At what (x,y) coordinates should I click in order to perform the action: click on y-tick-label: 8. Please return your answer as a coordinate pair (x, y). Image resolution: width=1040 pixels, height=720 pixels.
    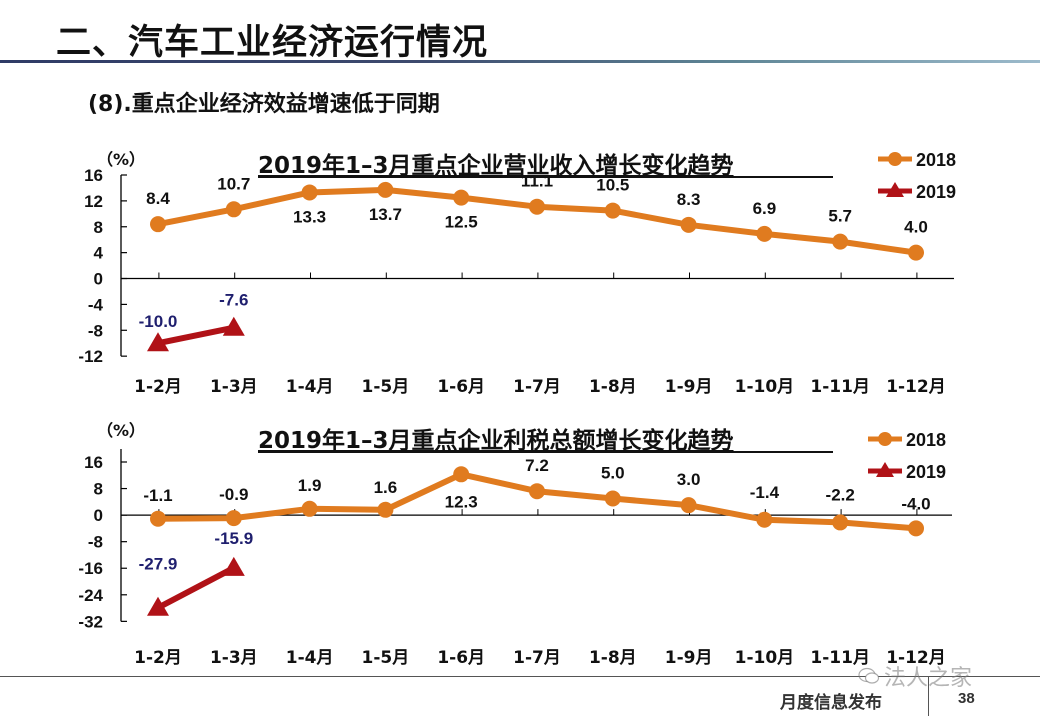
    Looking at the image, I should click on (98, 489).